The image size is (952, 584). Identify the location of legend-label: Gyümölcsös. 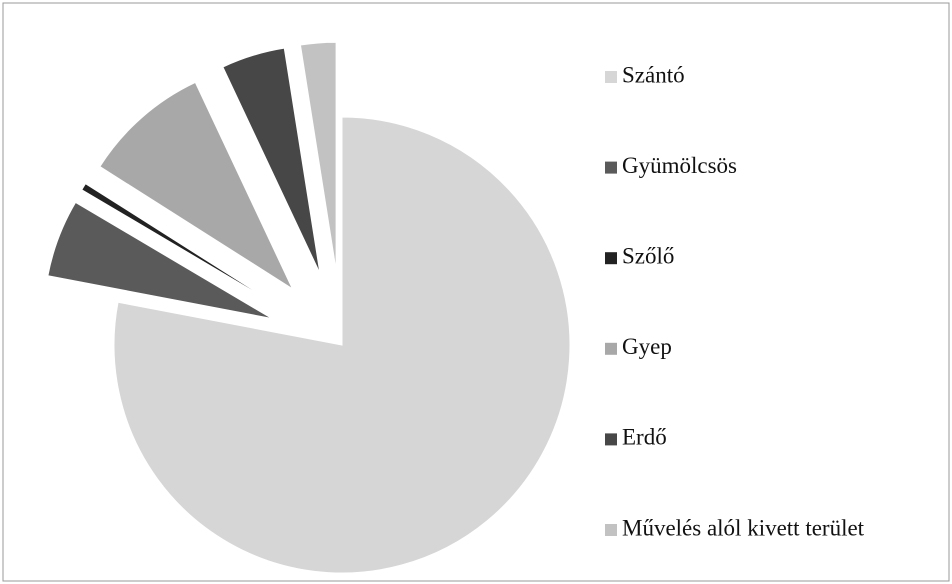
(679, 165).